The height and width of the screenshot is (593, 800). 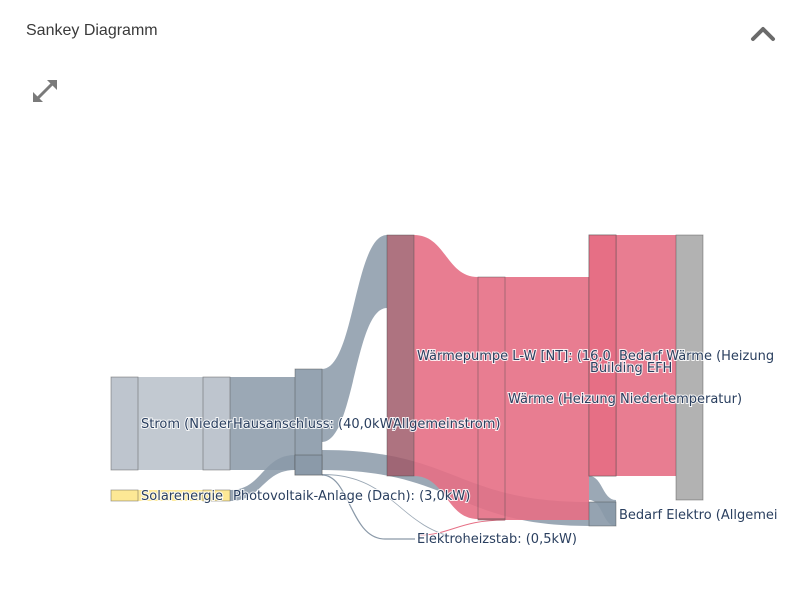 What do you see at coordinates (514, 356) in the screenshot?
I see `sankey-label-waermepumpe: Wärmepumpe L-W [NT]: (16,0` at bounding box center [514, 356].